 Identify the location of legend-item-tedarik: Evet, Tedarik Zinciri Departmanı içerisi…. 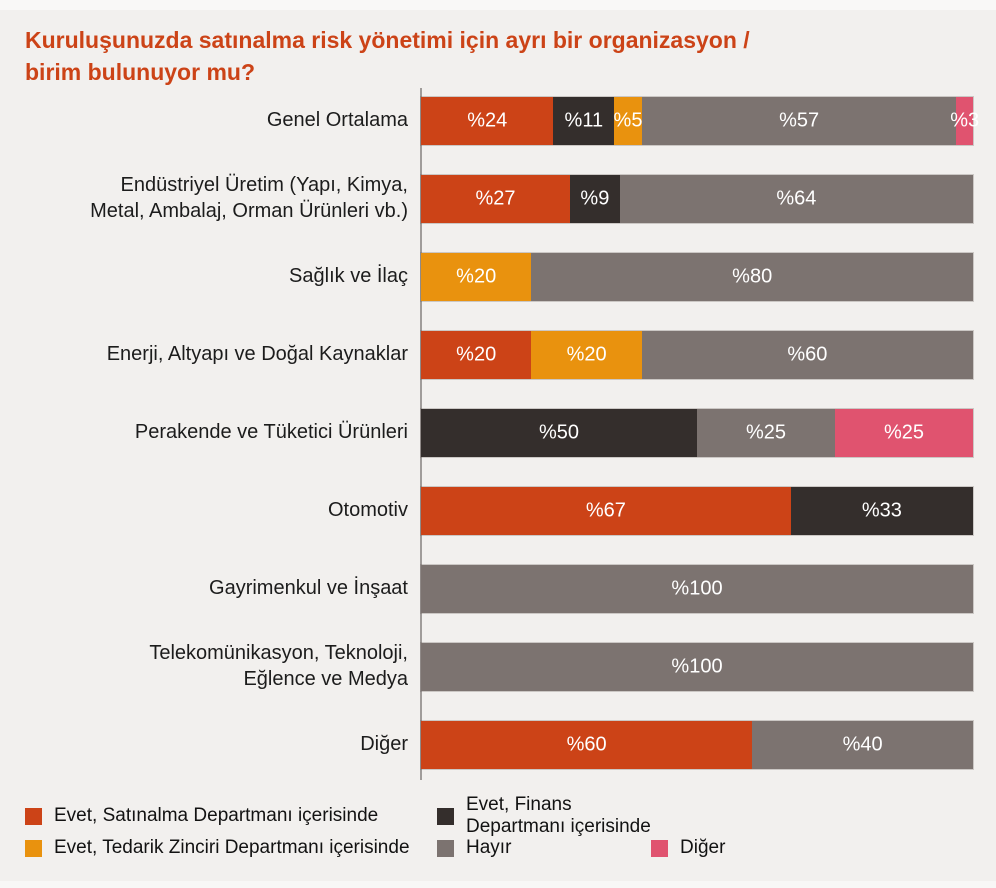
(231, 848).